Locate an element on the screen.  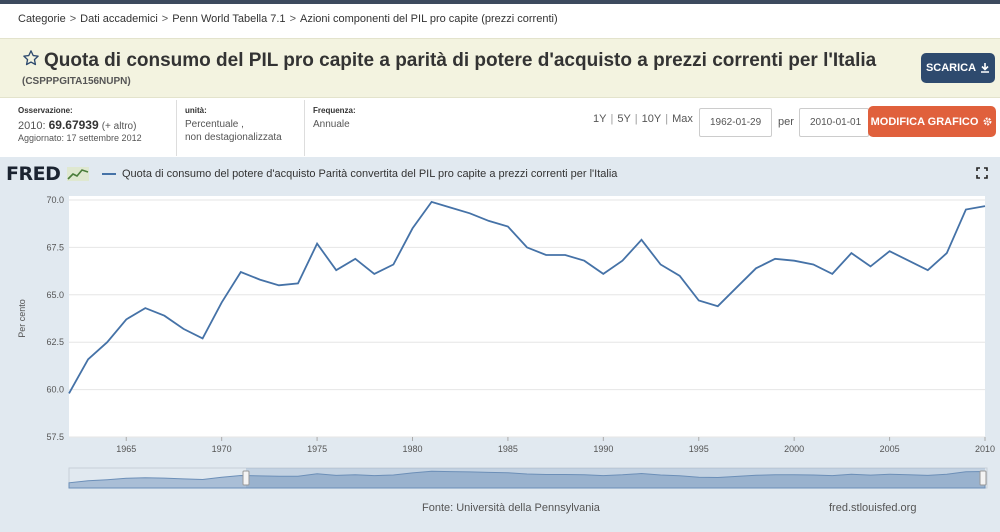
y-tick-label: 70.0 is located at coordinates (55, 200).